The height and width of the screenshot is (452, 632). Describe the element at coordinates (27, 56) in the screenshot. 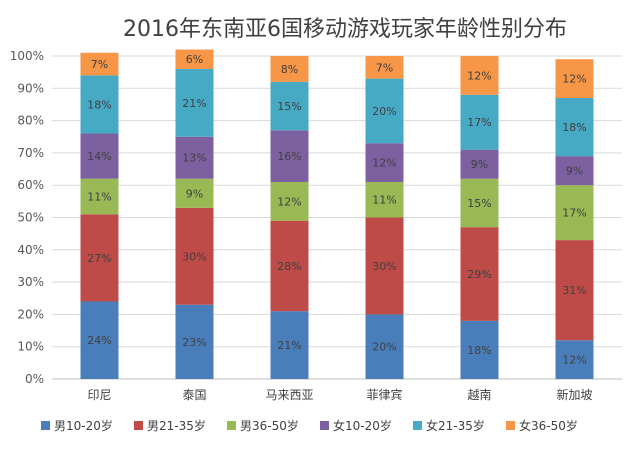

I see `y-tick-label: 100%` at that location.